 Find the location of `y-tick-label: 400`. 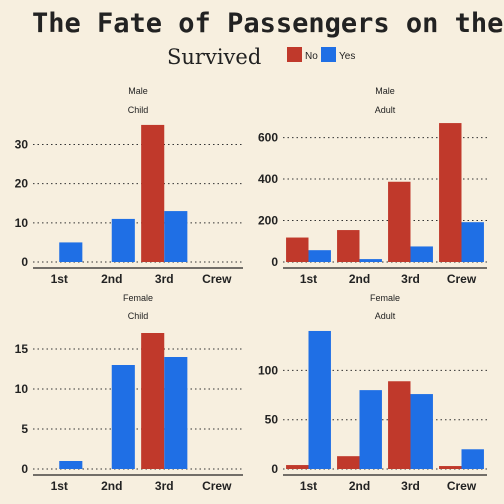

y-tick-label: 400 is located at coordinates (268, 179).